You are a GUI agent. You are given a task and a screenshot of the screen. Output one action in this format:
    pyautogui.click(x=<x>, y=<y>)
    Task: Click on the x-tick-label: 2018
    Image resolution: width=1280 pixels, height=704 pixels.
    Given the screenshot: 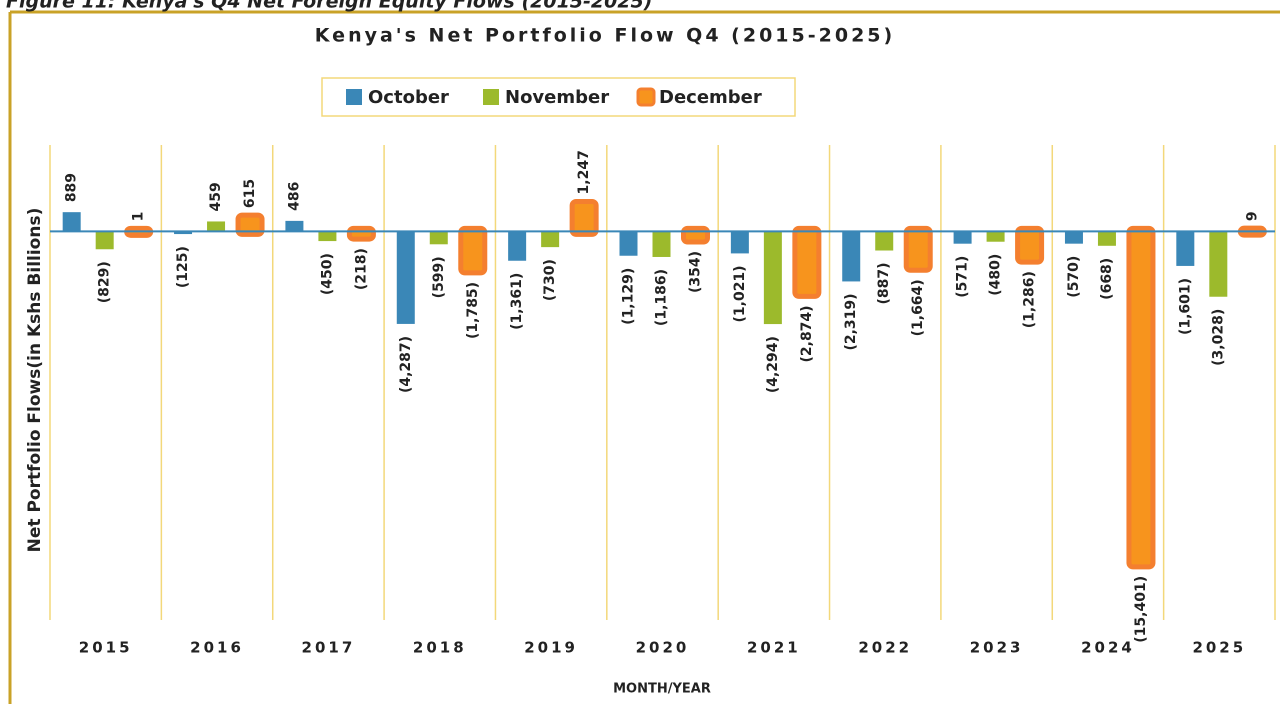 What is the action you would take?
    pyautogui.click(x=440, y=648)
    